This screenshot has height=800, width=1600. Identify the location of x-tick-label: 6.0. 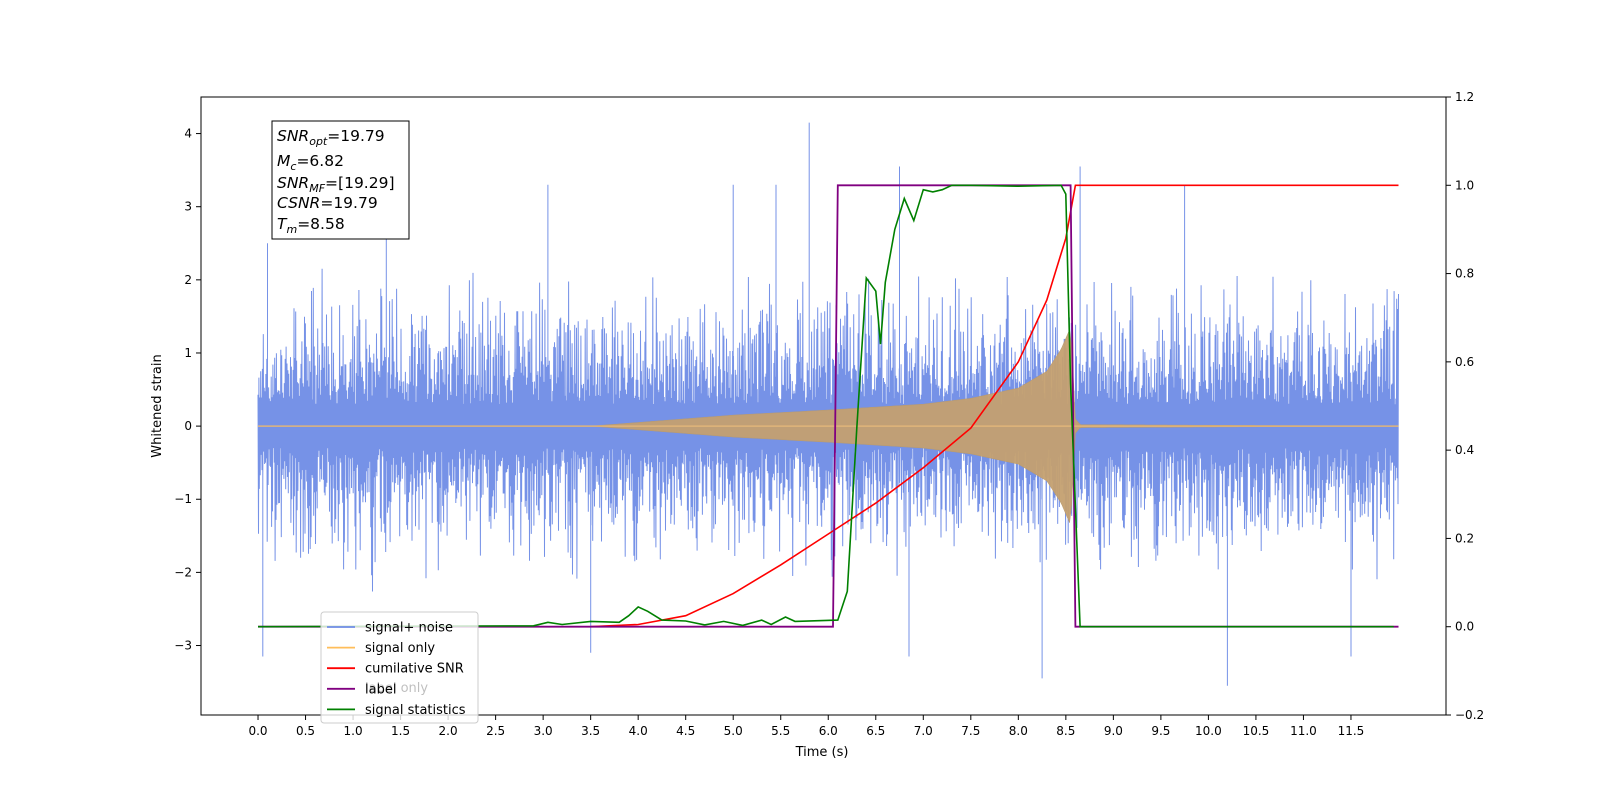
(828, 731).